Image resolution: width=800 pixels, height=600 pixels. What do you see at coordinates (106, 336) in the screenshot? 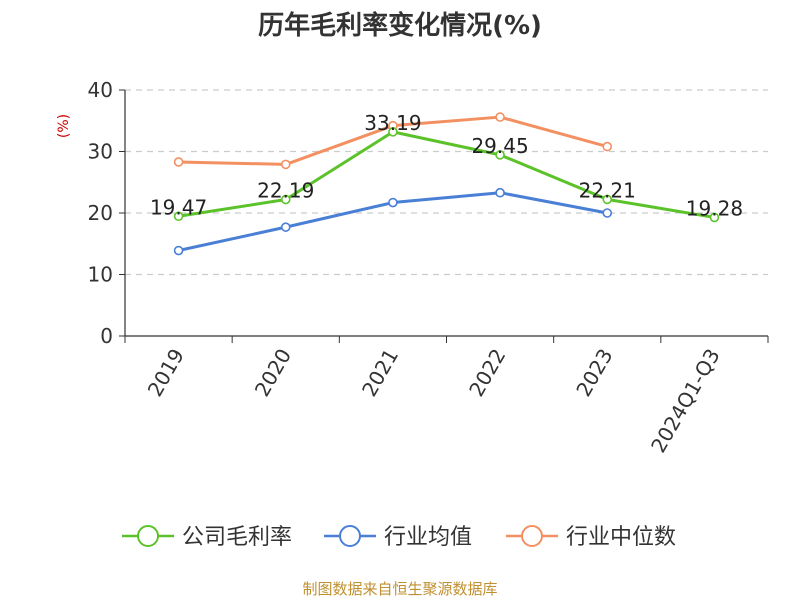
I see `y-tick-label: 0` at bounding box center [106, 336].